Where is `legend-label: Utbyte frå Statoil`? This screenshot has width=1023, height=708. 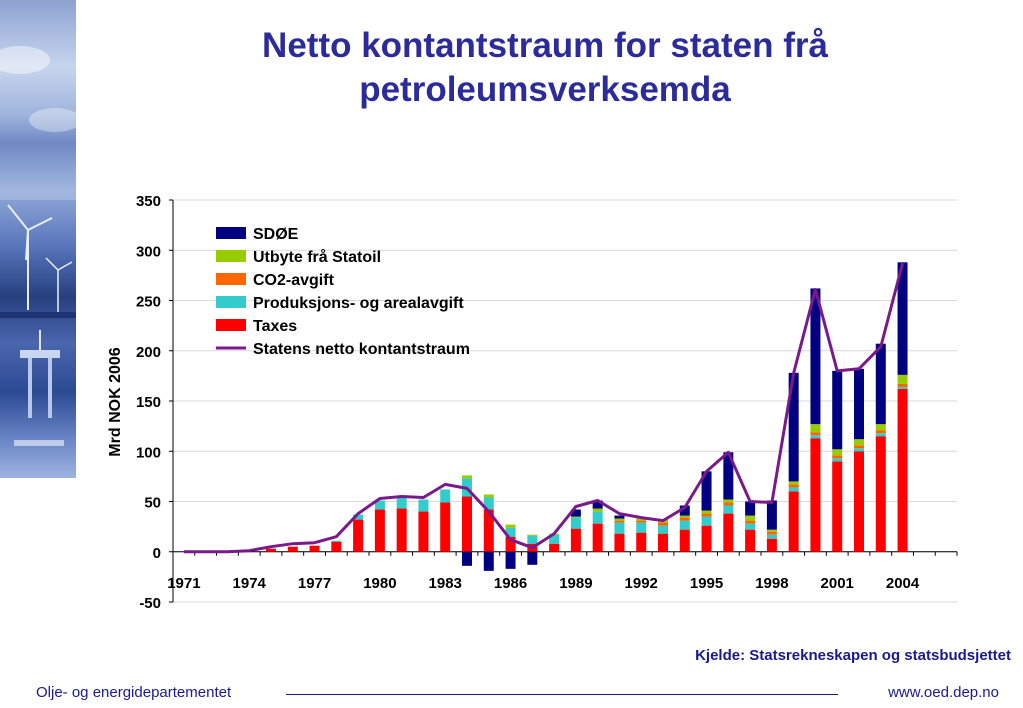 legend-label: Utbyte frå Statoil is located at coordinates (317, 257).